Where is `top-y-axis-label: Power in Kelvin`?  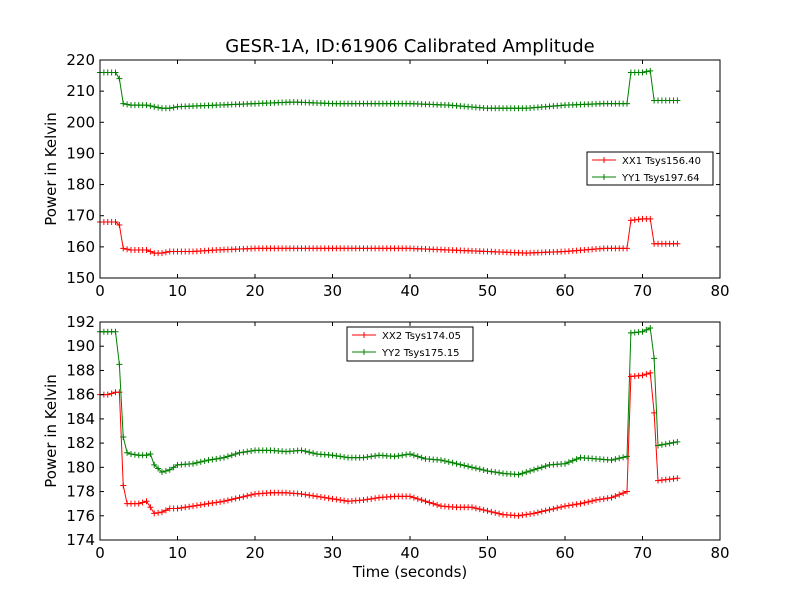 top-y-axis-label: Power in Kelvin is located at coordinates (51, 169).